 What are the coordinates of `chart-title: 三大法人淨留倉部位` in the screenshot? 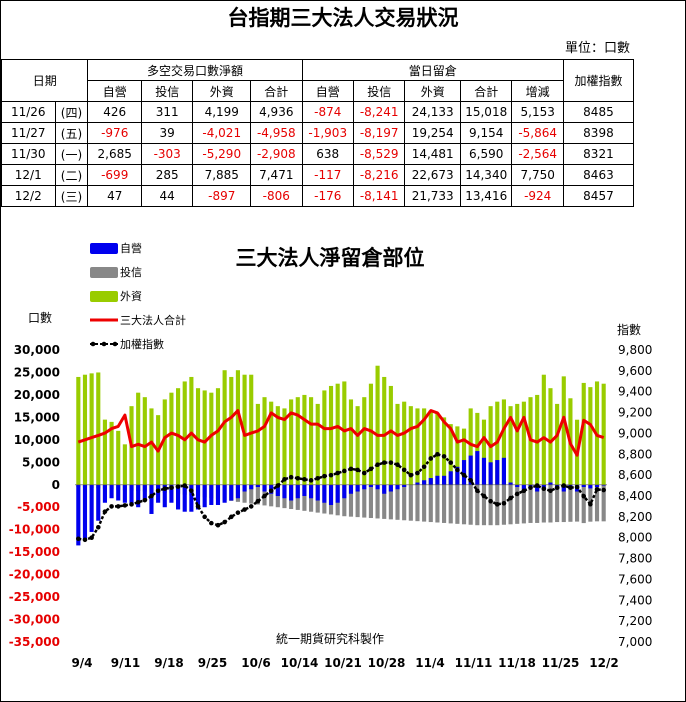 It's located at (330, 258).